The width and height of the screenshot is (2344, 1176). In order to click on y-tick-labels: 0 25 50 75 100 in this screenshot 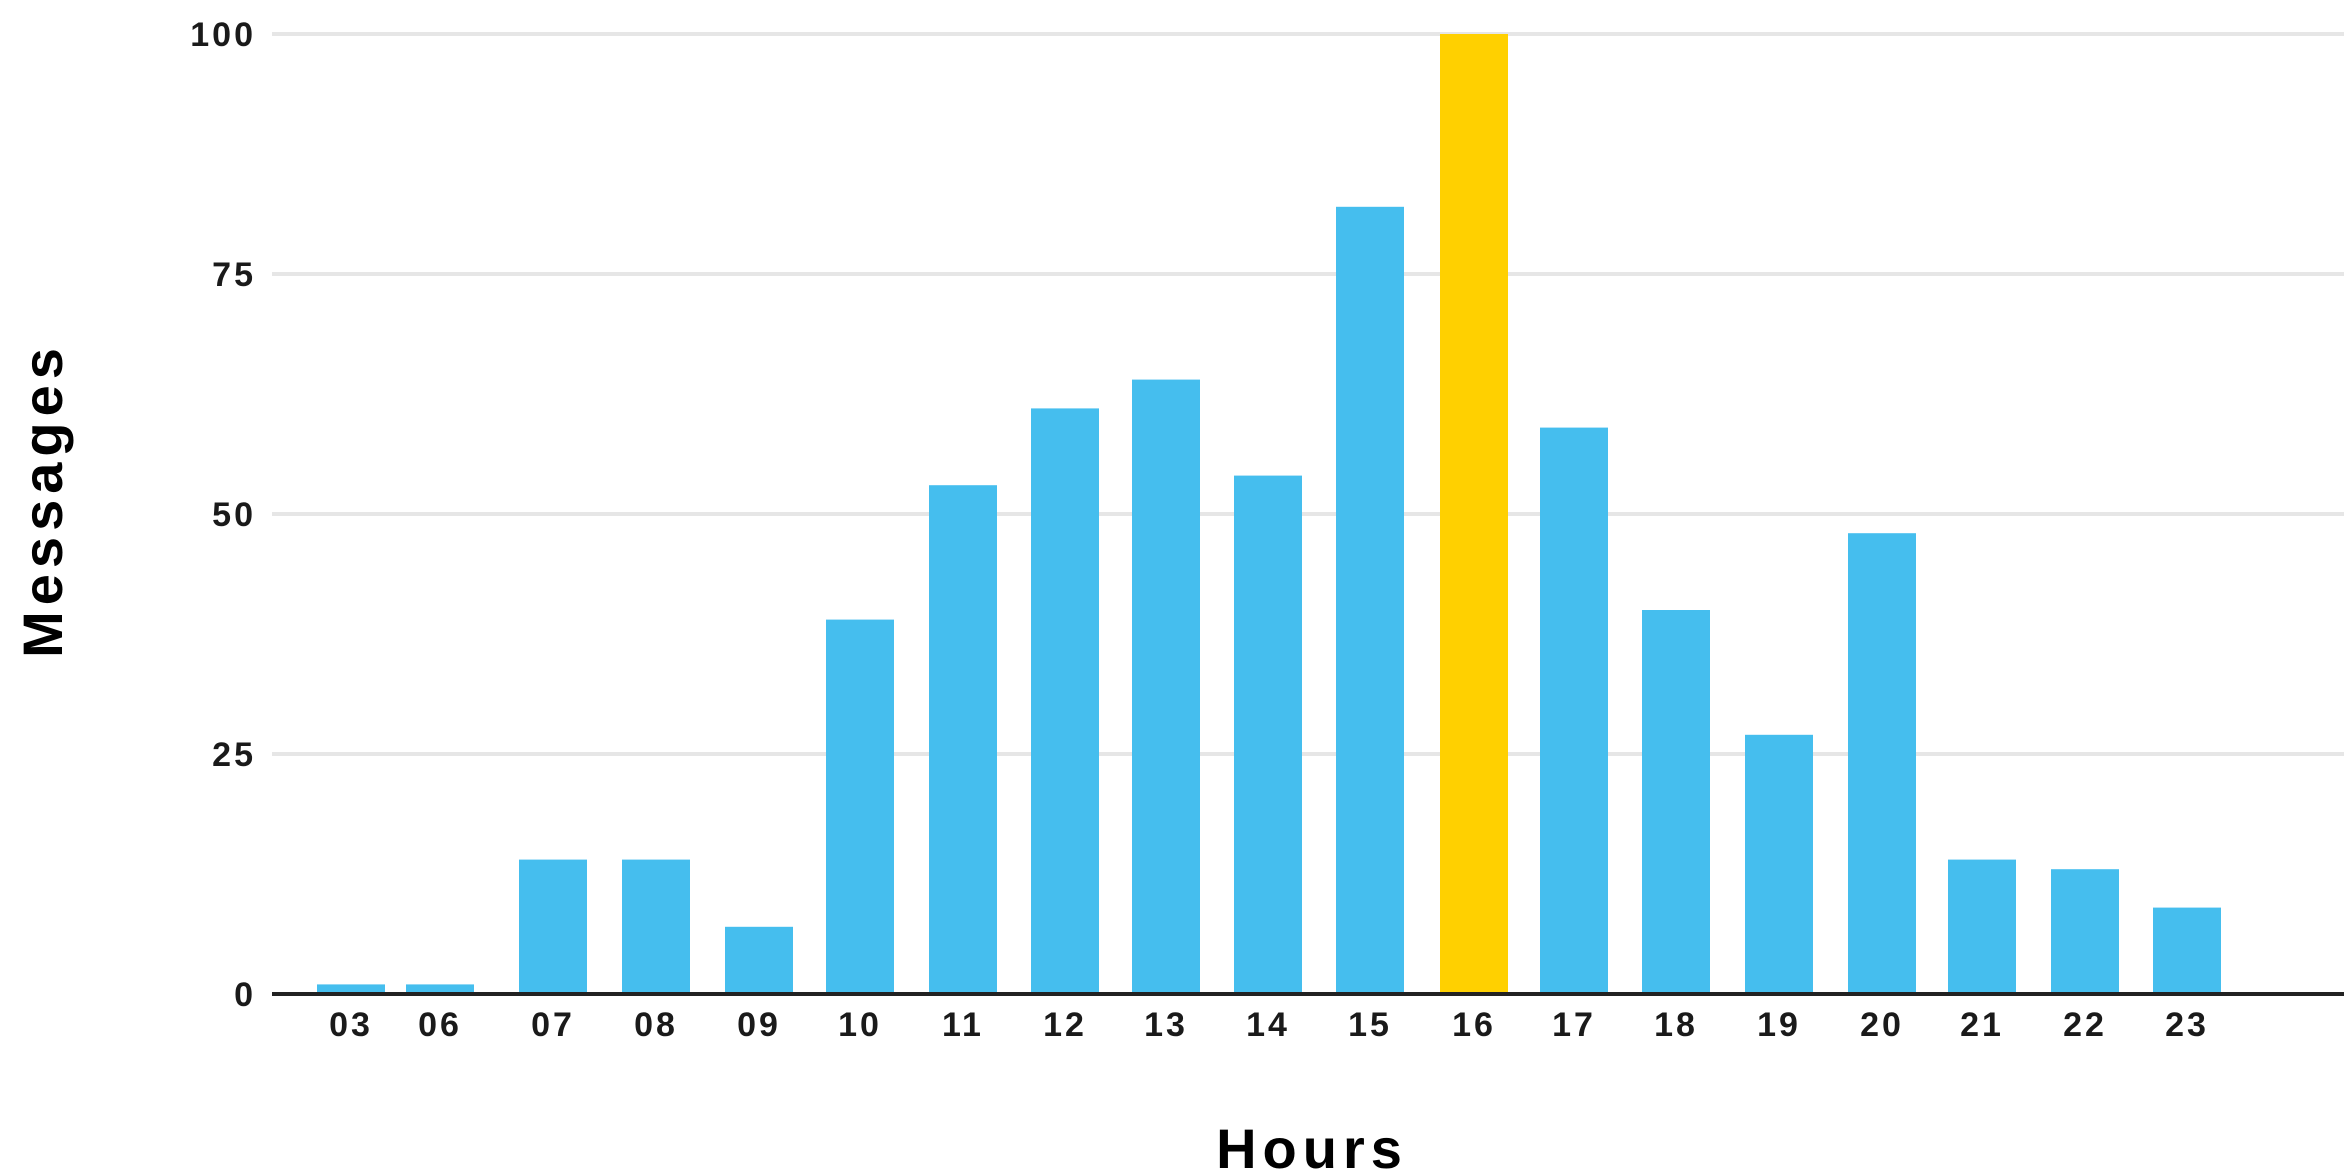, I will do `click(223, 515)`.